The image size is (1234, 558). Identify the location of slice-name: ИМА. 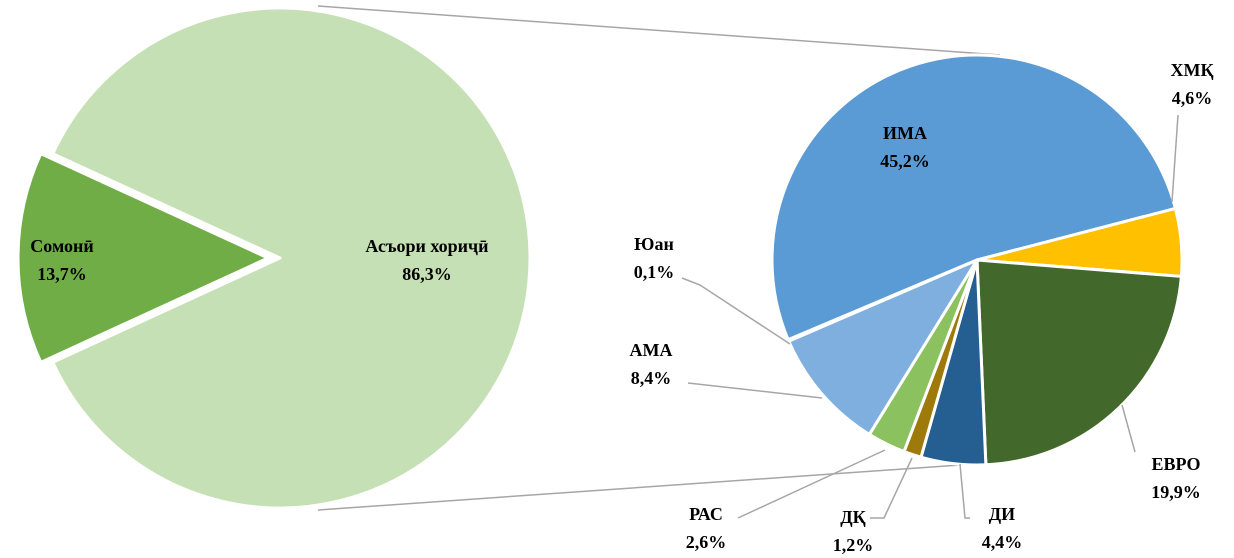
(905, 133).